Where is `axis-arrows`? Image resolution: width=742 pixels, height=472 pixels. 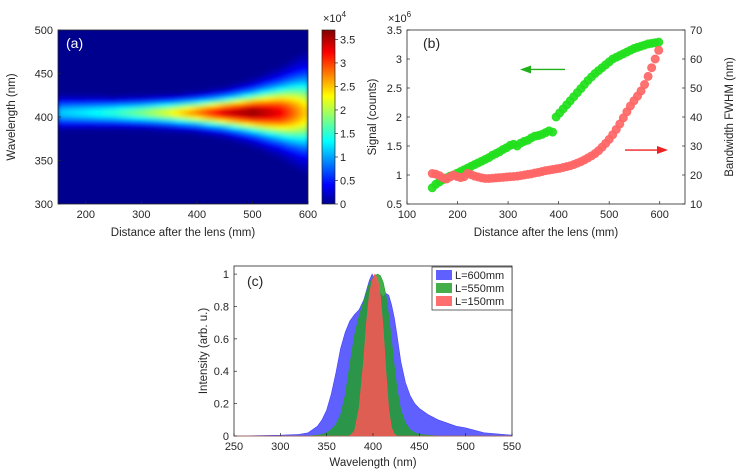 axis-arrows is located at coordinates (594, 110).